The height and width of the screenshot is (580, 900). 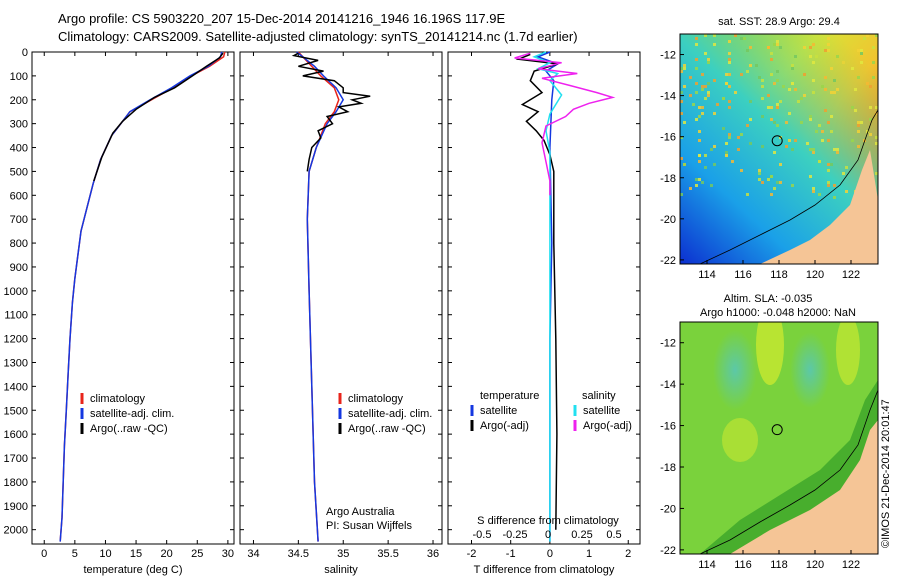 What do you see at coordinates (19, 77) in the screenshot?
I see `y-tick-label: 100` at bounding box center [19, 77].